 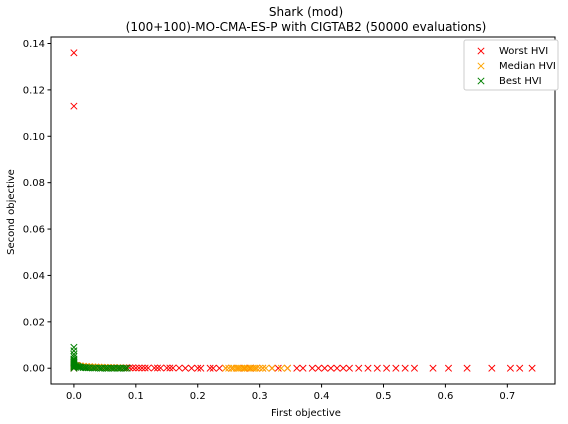 I want to click on x-tick-label: 0.3, so click(x=260, y=396).